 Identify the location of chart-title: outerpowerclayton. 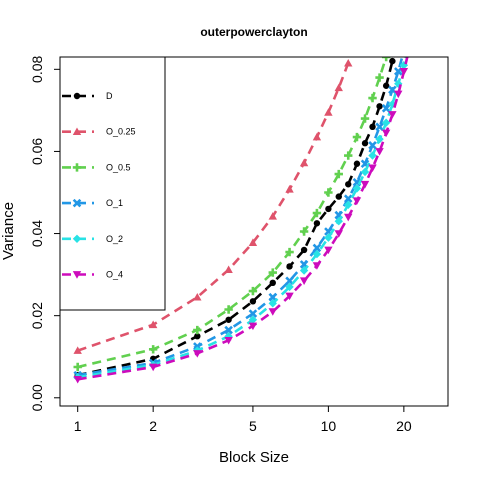
(253, 32).